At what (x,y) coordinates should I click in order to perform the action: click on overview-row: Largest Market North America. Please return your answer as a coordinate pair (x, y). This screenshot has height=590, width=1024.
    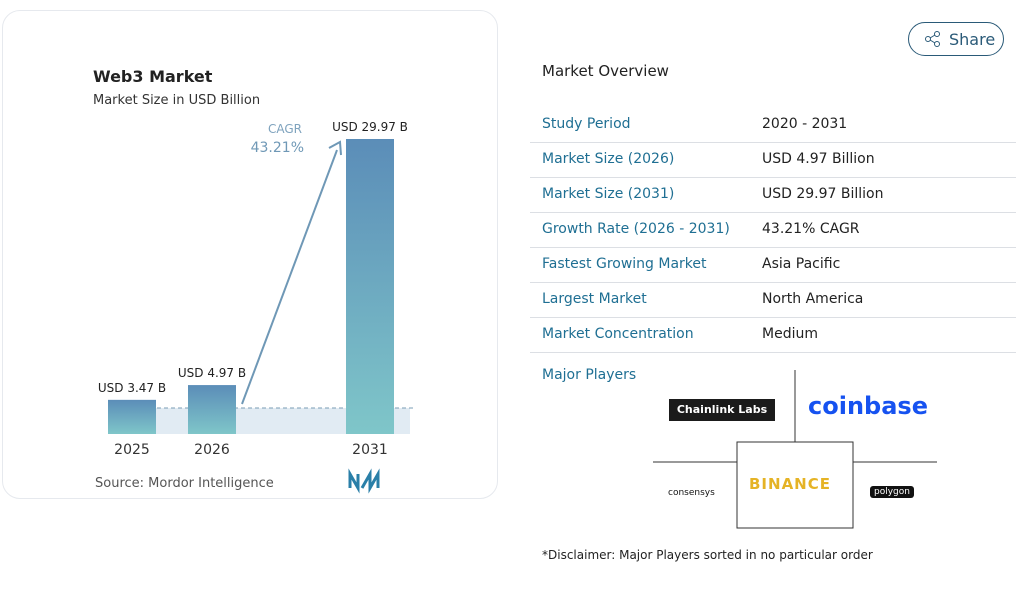
    Looking at the image, I should click on (773, 300).